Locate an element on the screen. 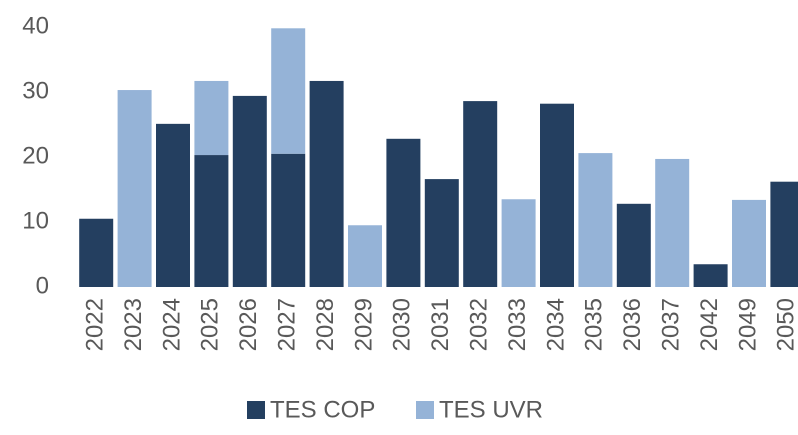 The height and width of the screenshot is (435, 798). x-tick-label: 2034 is located at coordinates (555, 324).